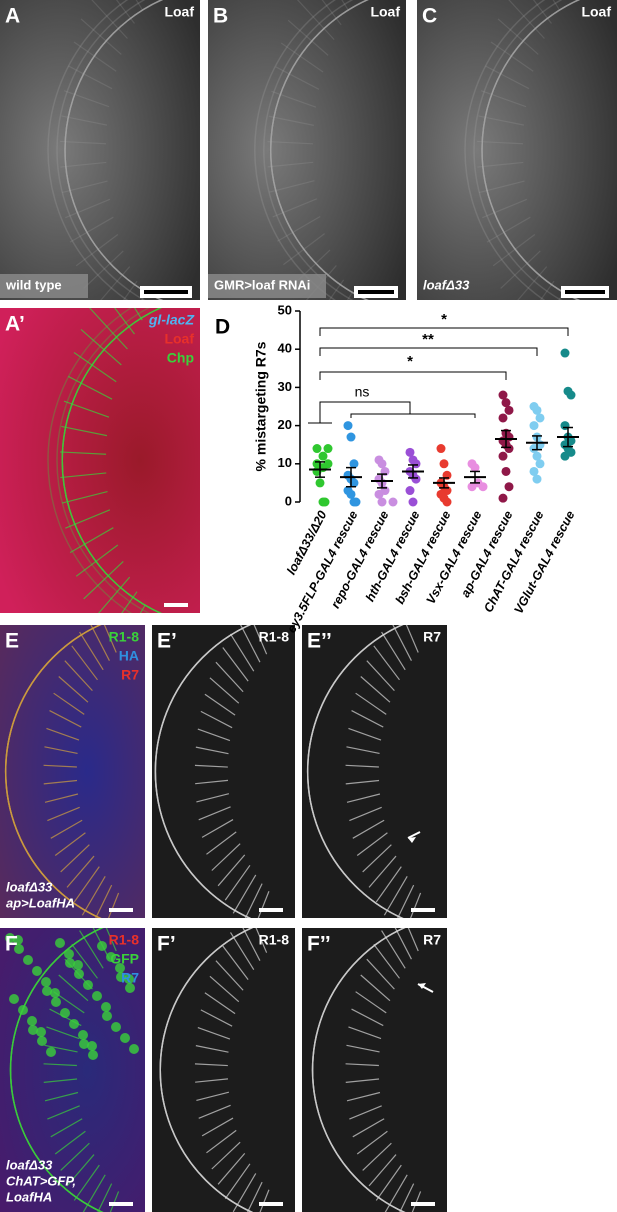 This screenshot has height=1212, width=617. Describe the element at coordinates (15, 324) in the screenshot. I see `panel-label: A’` at that location.